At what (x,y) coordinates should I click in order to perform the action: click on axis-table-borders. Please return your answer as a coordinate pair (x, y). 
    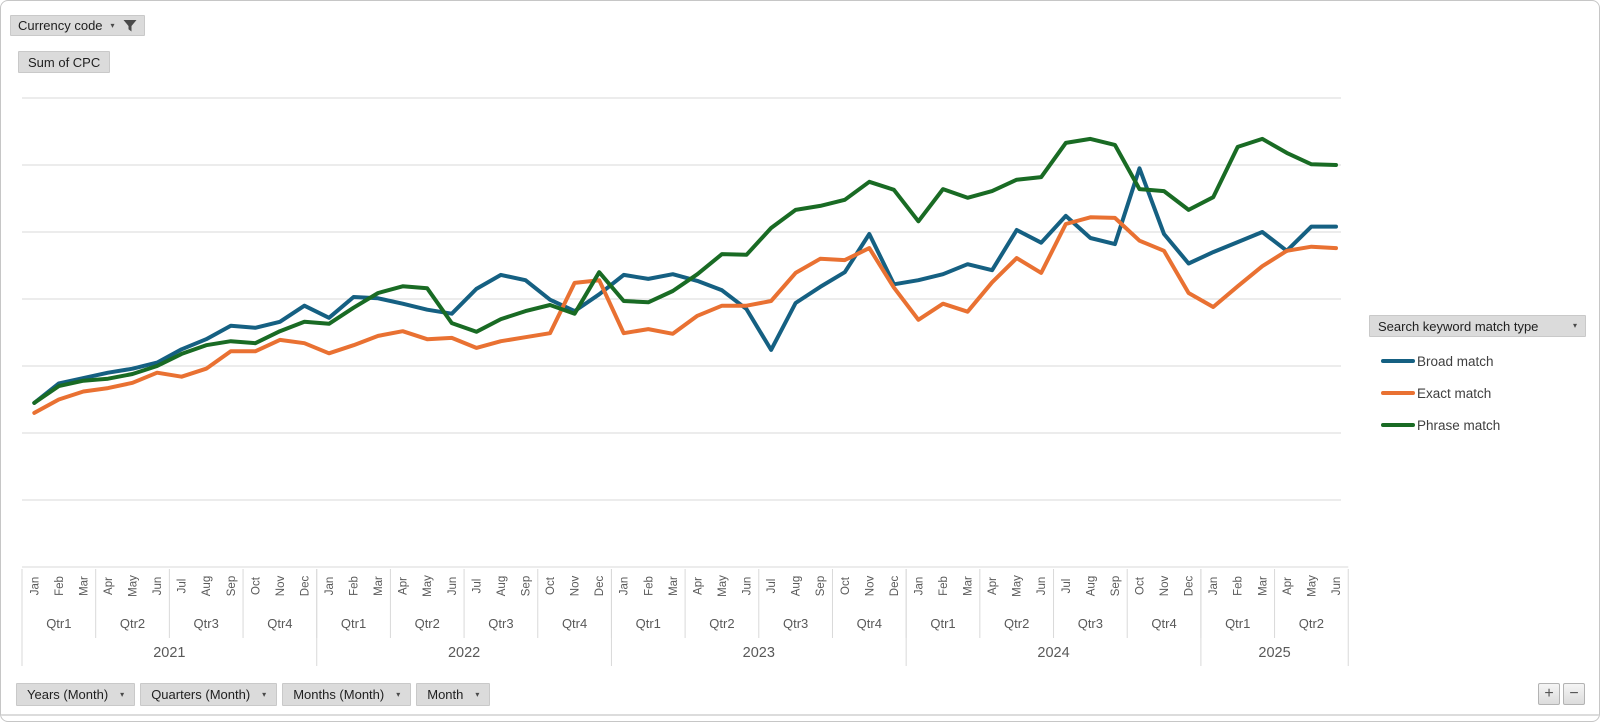
    Looking at the image, I should click on (685, 617).